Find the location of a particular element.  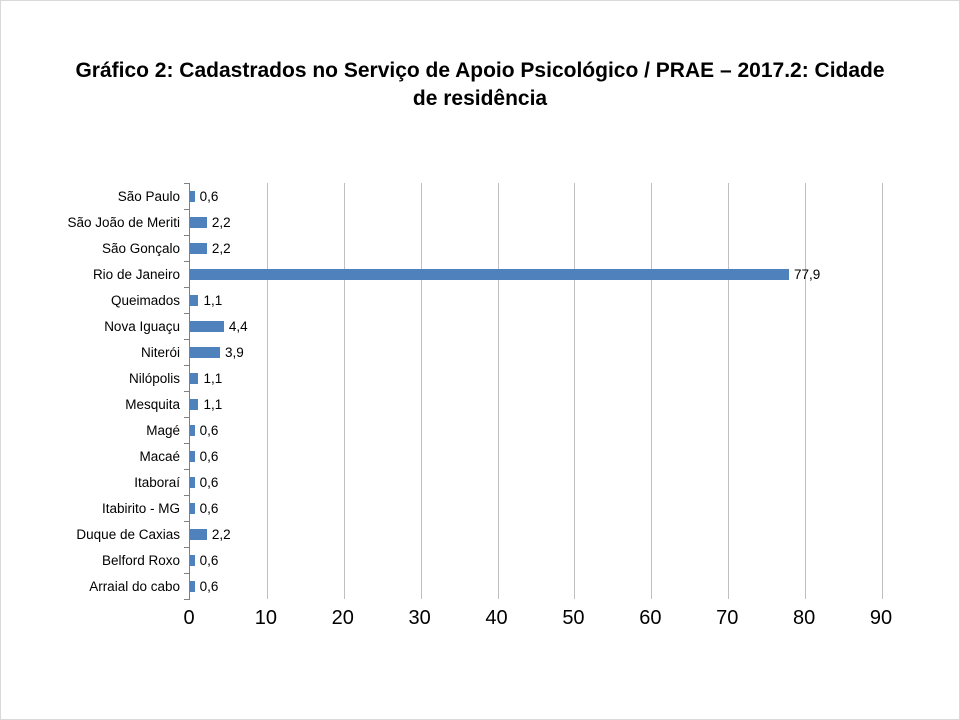

bar-value-label: 3,9 is located at coordinates (234, 352).